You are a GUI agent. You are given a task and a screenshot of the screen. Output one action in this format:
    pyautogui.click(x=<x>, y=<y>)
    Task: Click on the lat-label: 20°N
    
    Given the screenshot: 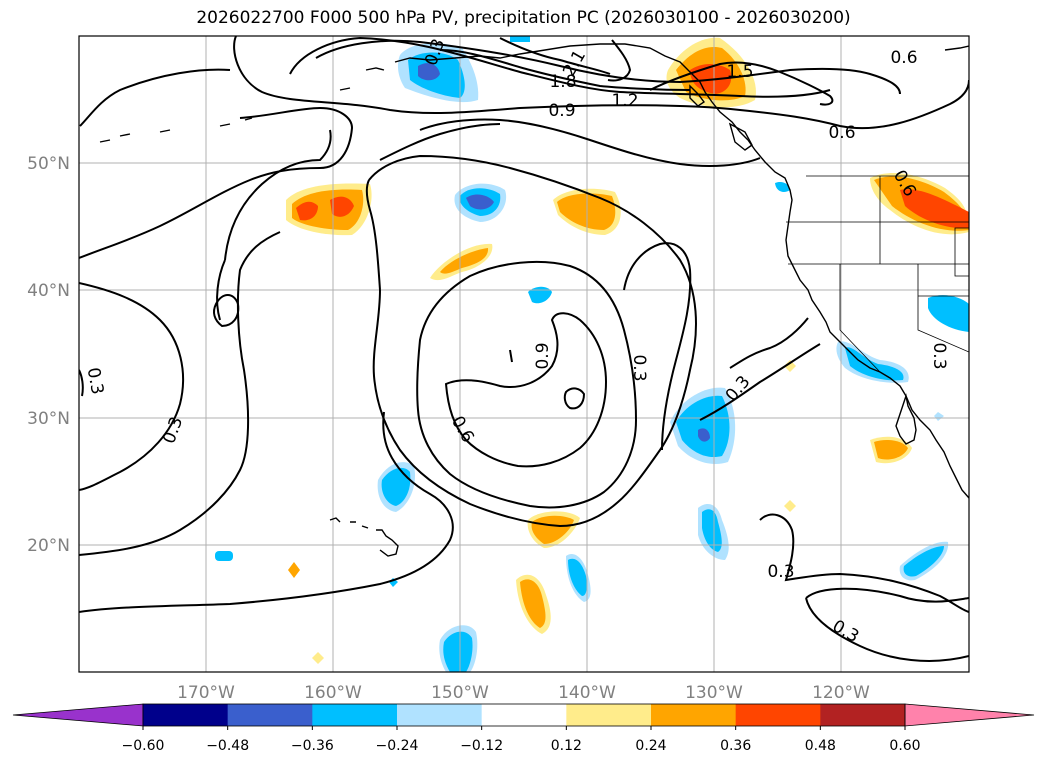 What is the action you would take?
    pyautogui.click(x=48, y=546)
    